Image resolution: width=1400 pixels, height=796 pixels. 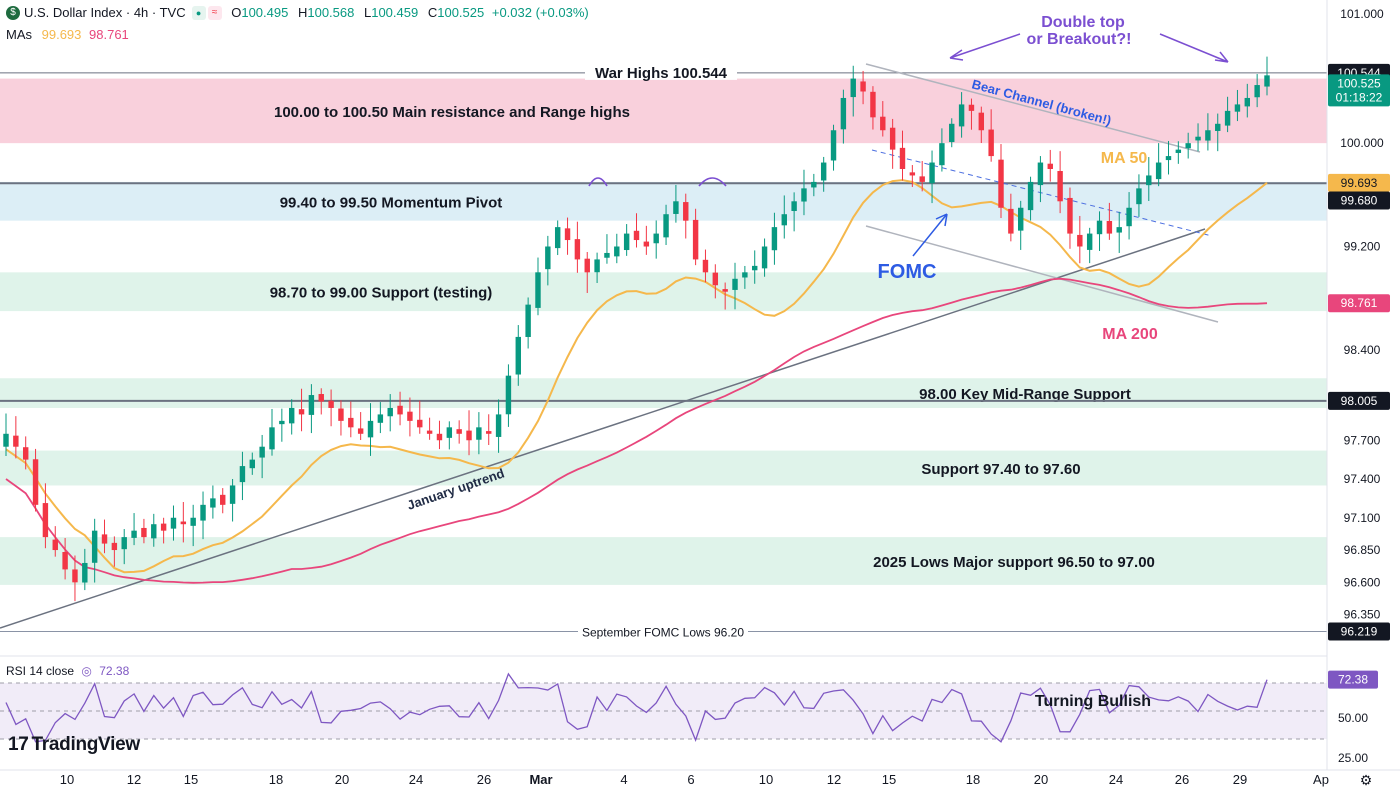 I want to click on tv-mark-icon: 17, so click(x=18, y=744).